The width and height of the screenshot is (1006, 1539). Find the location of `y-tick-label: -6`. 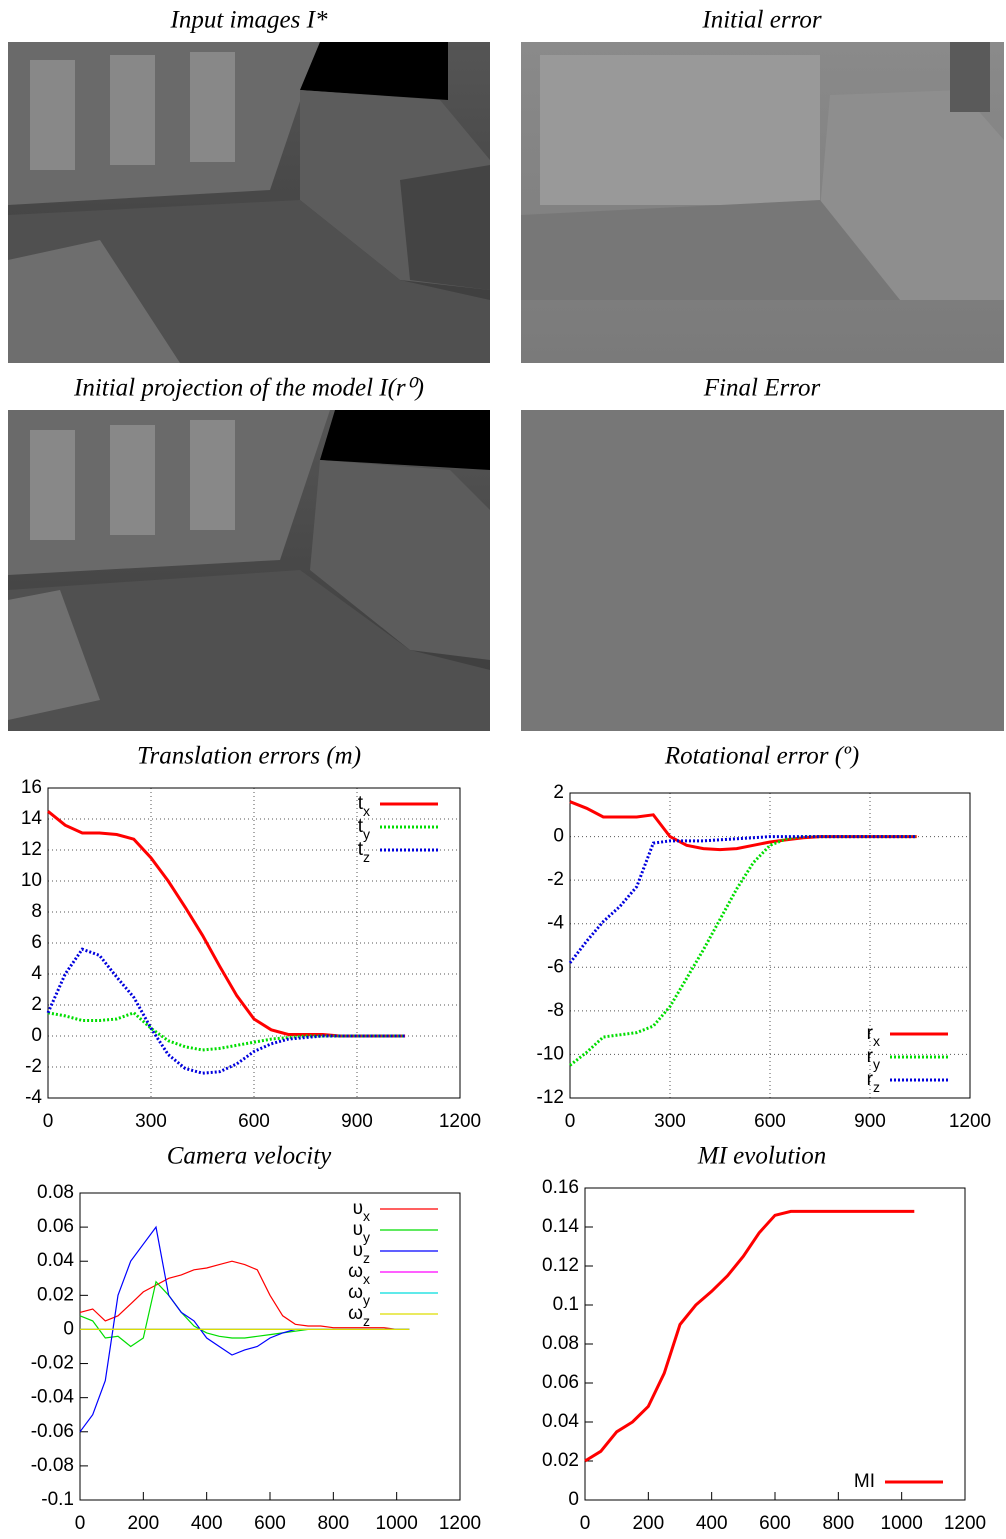

y-tick-label: -6 is located at coordinates (555, 966).